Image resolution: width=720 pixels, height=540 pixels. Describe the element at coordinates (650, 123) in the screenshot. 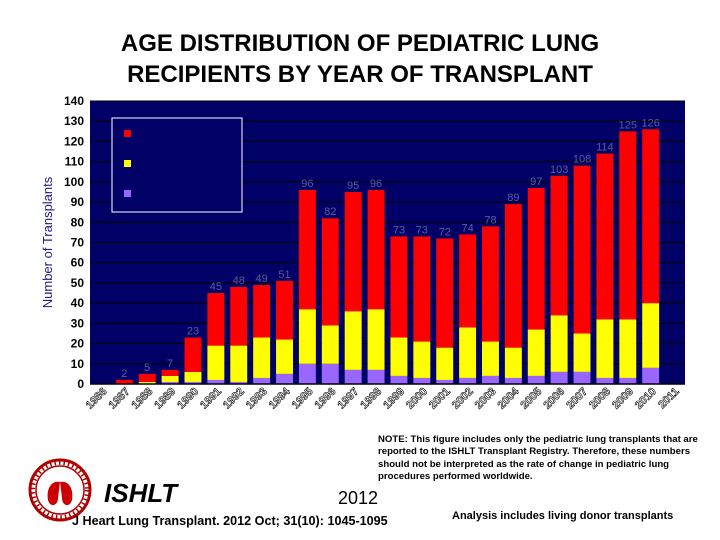

I see `bar-total-label: 126` at that location.